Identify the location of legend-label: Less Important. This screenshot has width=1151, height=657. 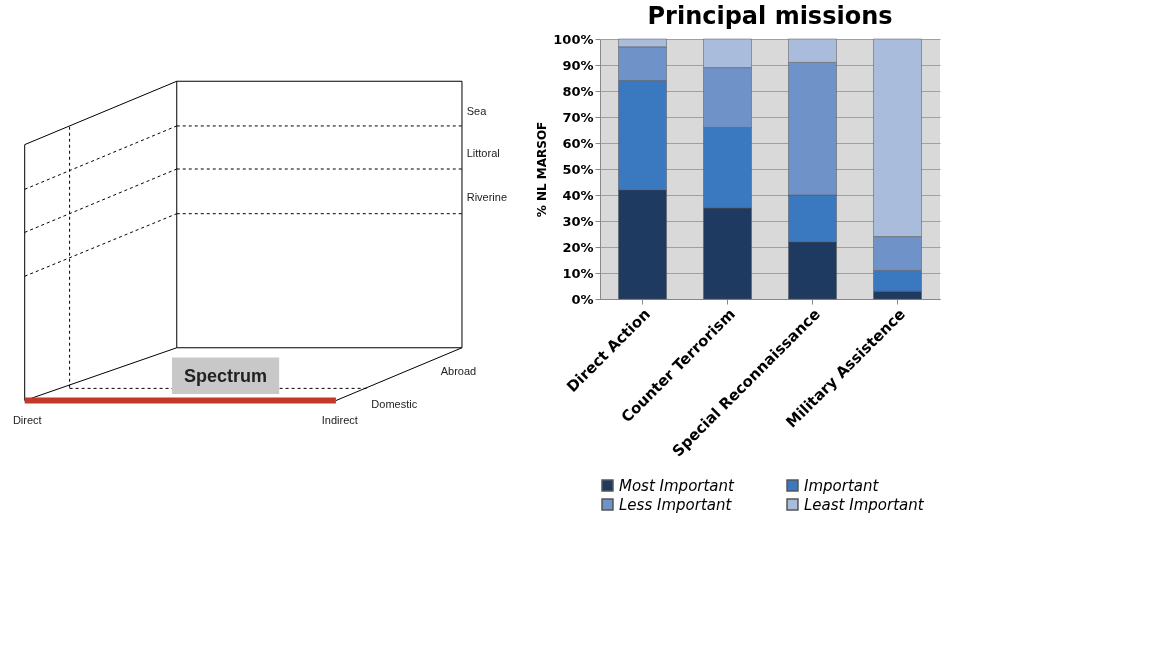
(676, 504).